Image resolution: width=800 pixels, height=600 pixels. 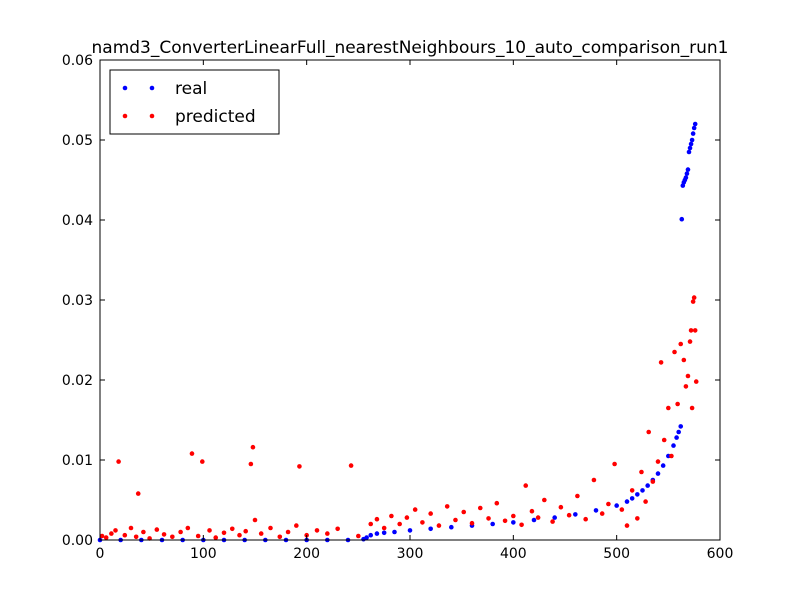 I want to click on x-tick-label: 100, so click(x=203, y=554).